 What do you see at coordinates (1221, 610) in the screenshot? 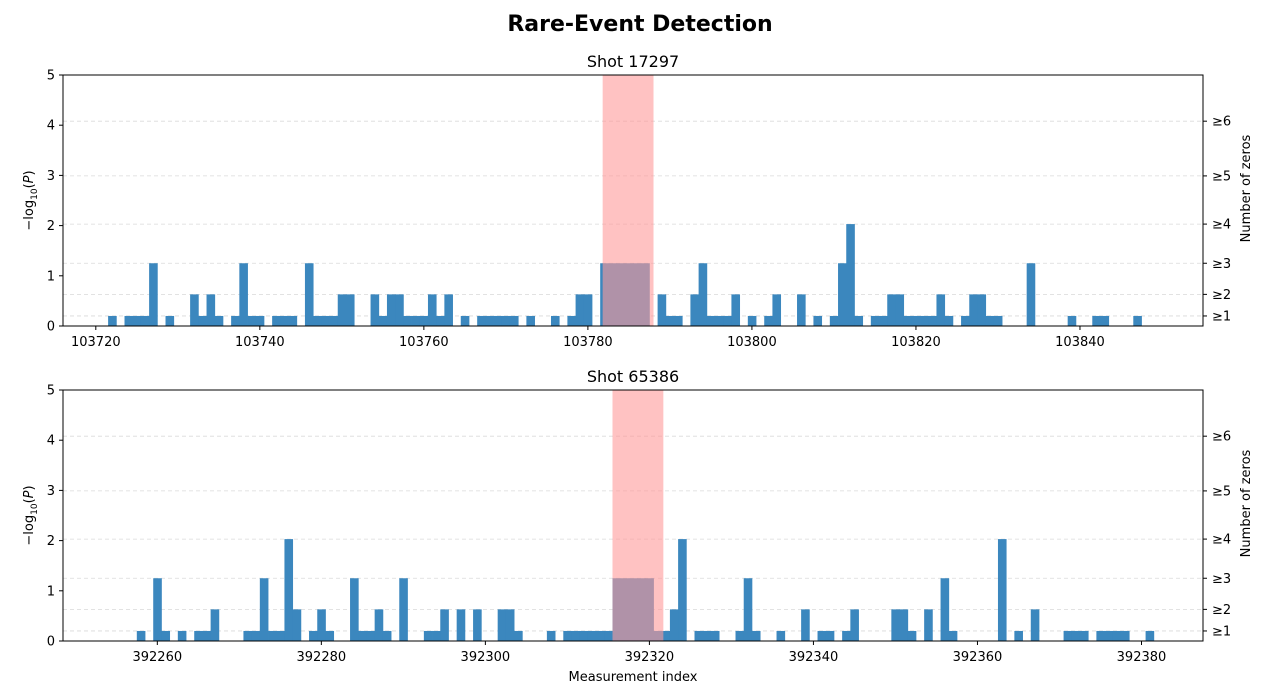
I see `right-tick-label: ≥2` at bounding box center [1221, 610].